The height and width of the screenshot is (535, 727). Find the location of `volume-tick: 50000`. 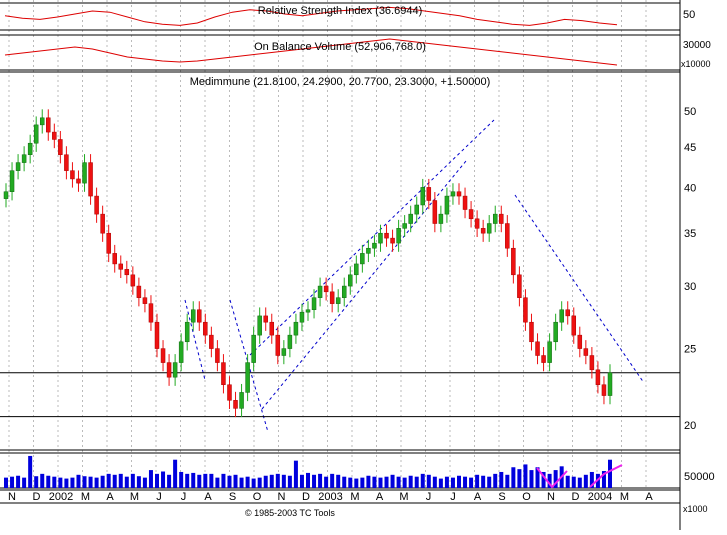

volume-tick: 50000 is located at coordinates (699, 477).